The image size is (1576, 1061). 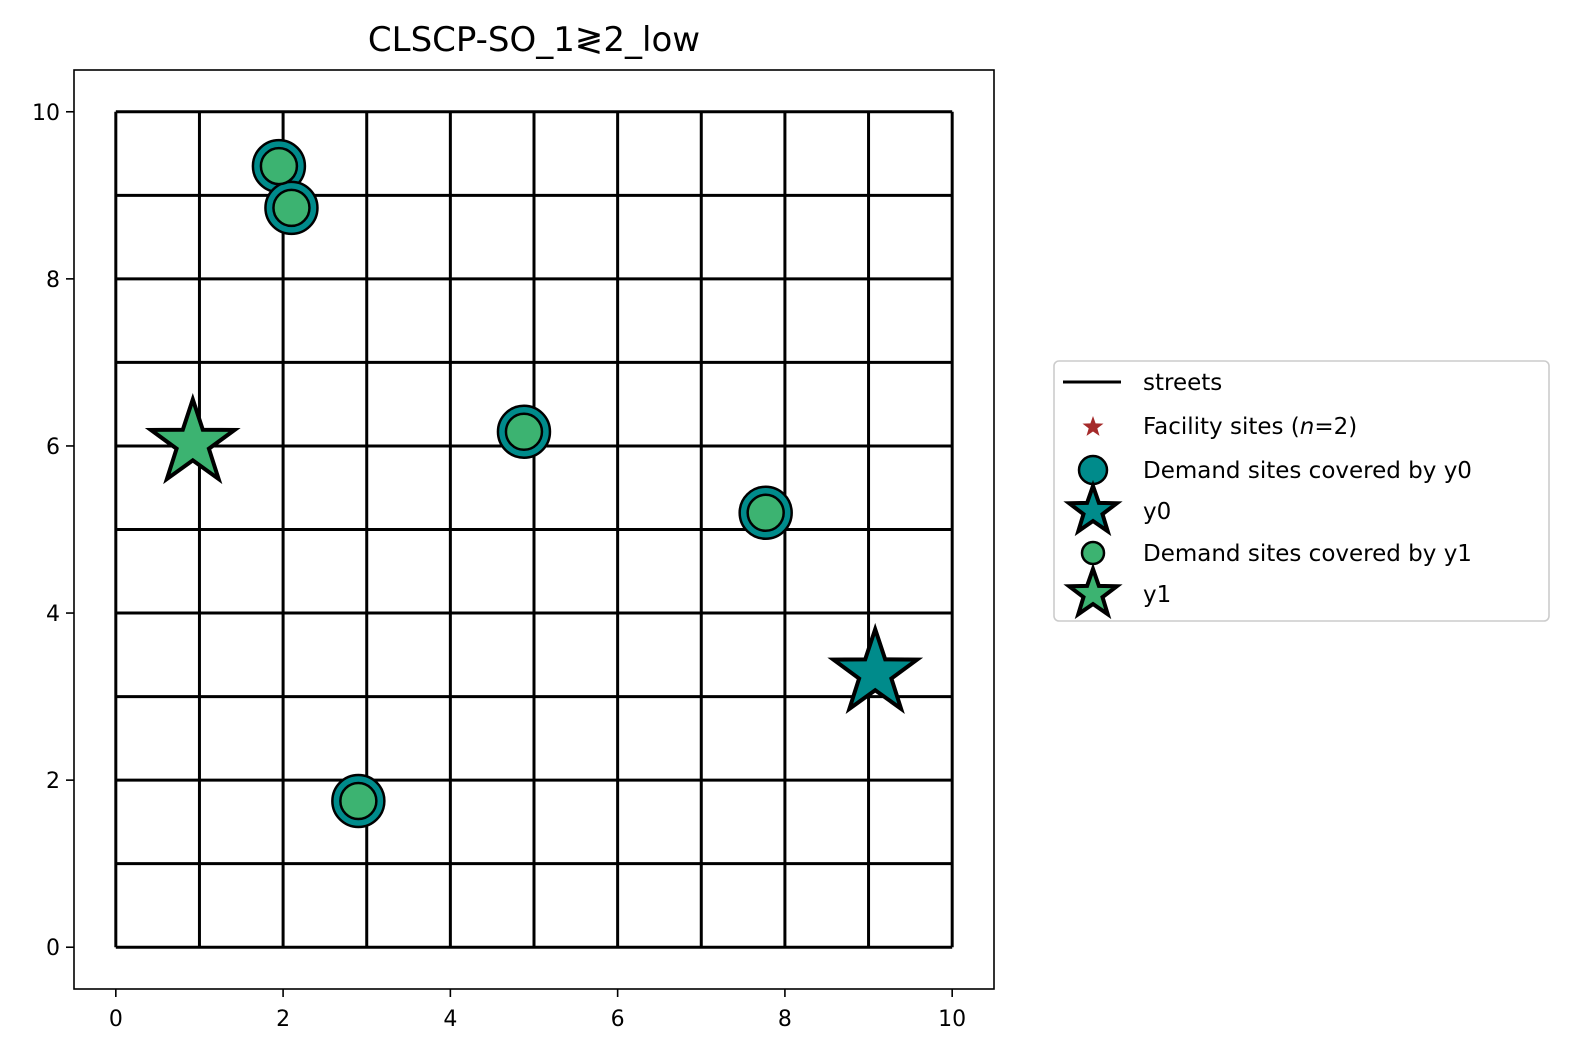 I want to click on chart-title: CLSCP-SO_1≷2_low, so click(x=534, y=40).